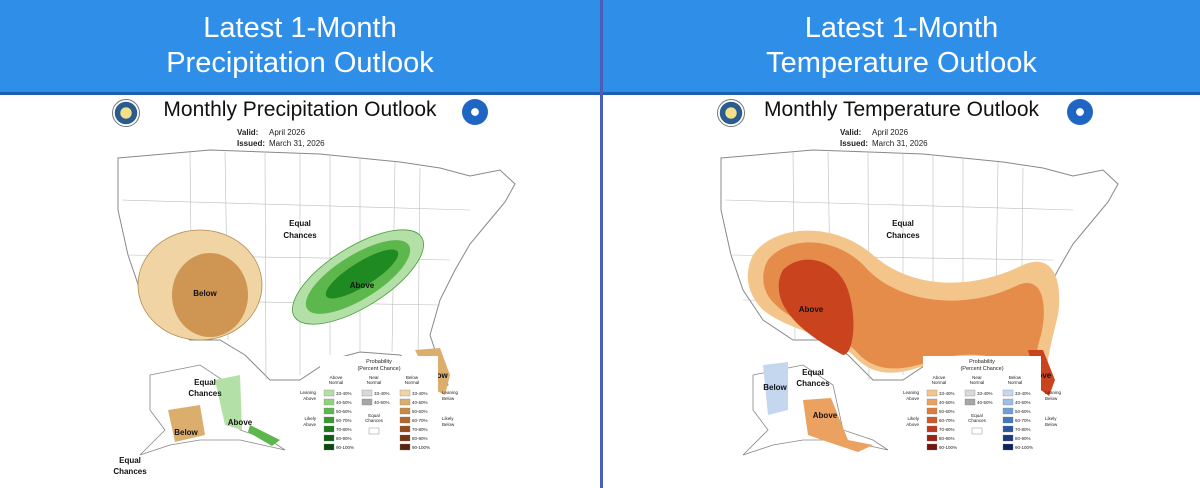 The image size is (1200, 488). I want to click on label-above-ak: Above, so click(240, 422).